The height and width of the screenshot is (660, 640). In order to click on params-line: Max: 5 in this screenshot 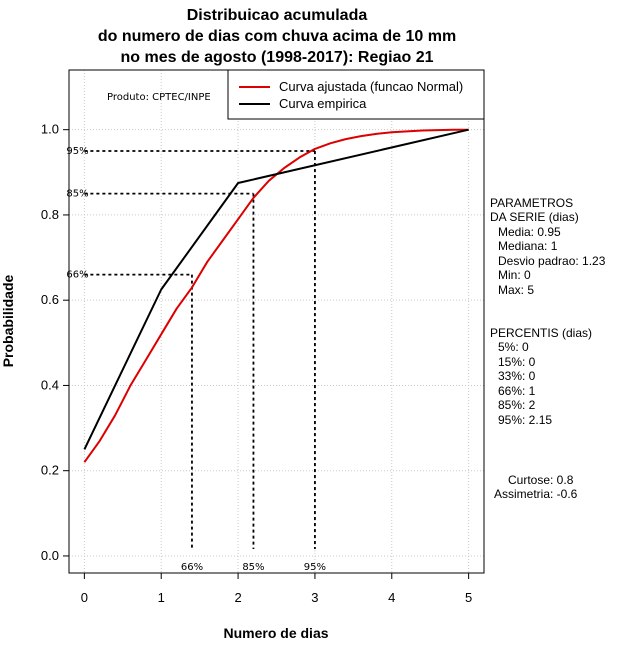, I will do `click(516, 290)`.